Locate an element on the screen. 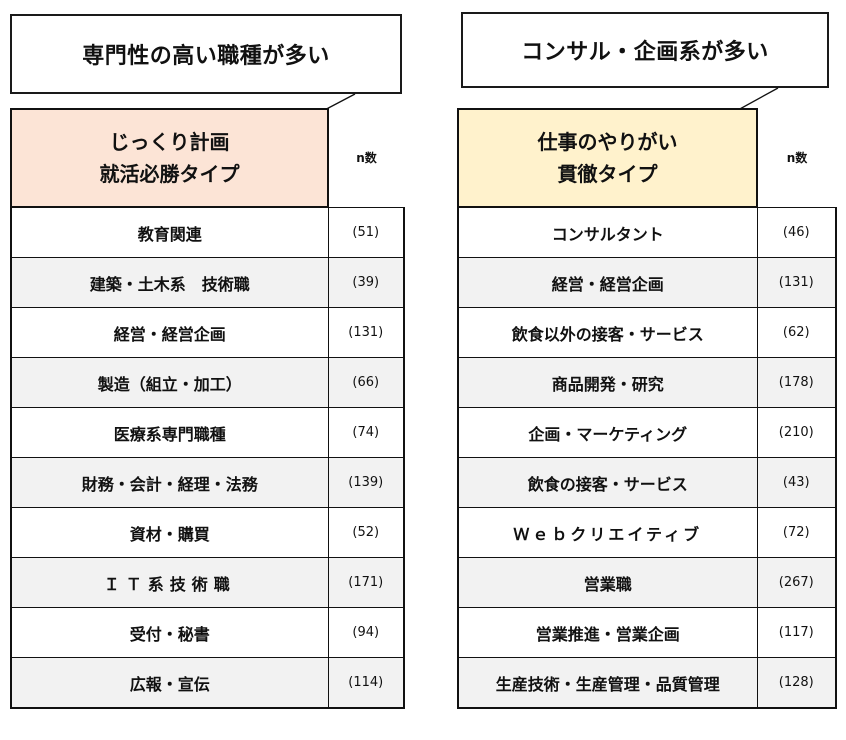  table-row: 受付・秘書 (94) is located at coordinates (207, 632).